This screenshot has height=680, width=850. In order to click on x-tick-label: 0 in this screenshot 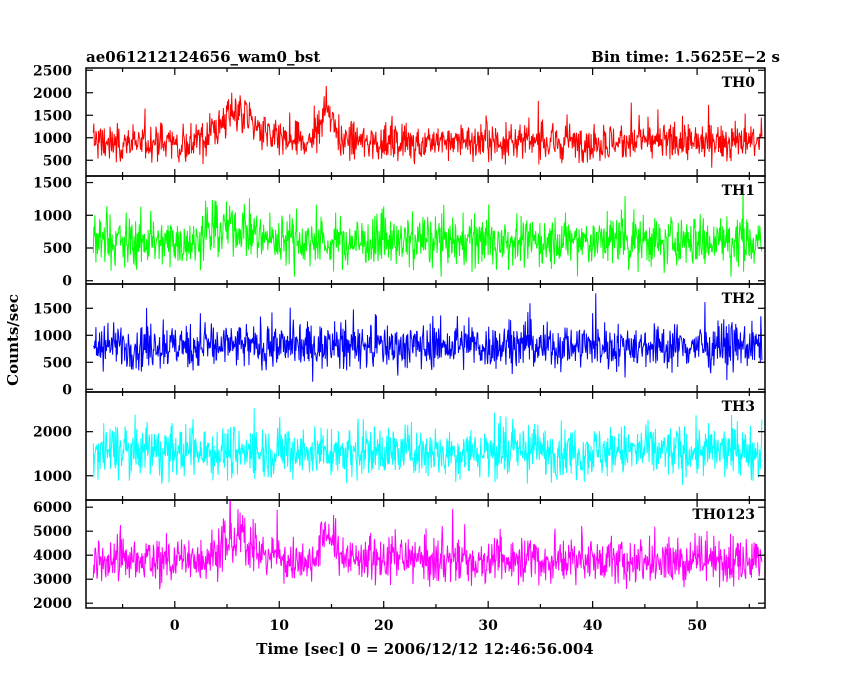, I will do `click(175, 626)`.